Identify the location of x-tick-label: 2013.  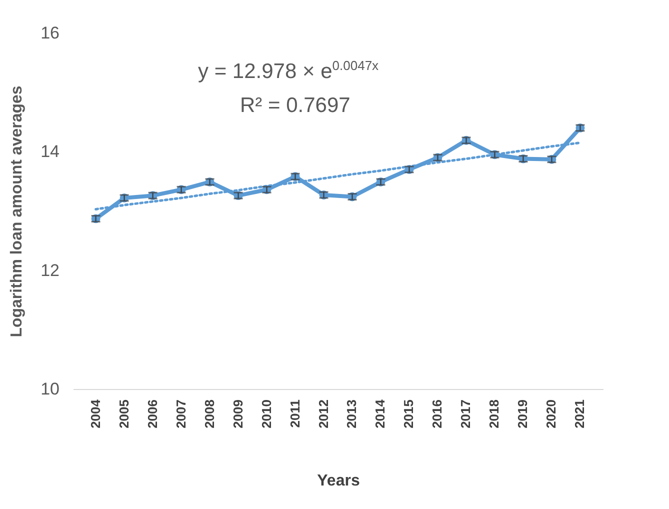
(352, 414).